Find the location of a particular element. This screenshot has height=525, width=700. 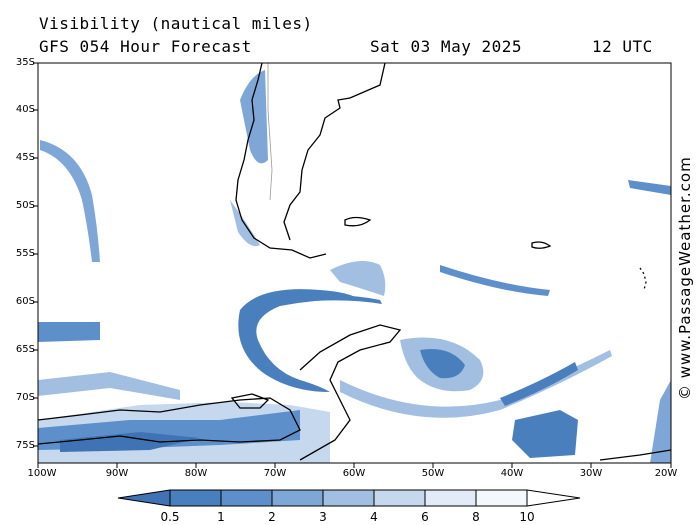

lat-label: 70S is located at coordinates (25, 397).